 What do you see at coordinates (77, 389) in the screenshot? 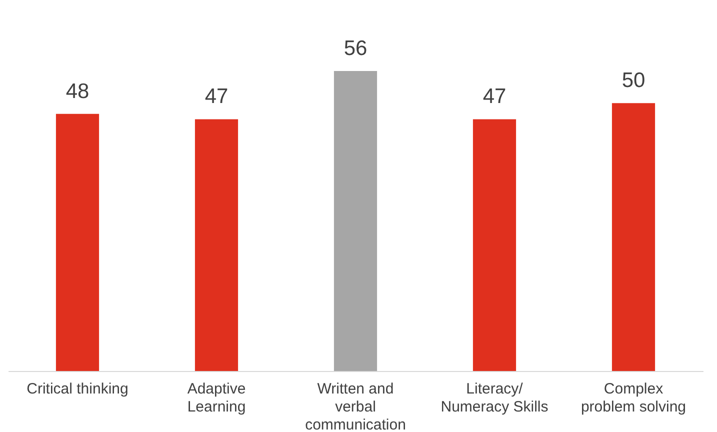
I see `x-tick-label: Critical thinking` at bounding box center [77, 389].